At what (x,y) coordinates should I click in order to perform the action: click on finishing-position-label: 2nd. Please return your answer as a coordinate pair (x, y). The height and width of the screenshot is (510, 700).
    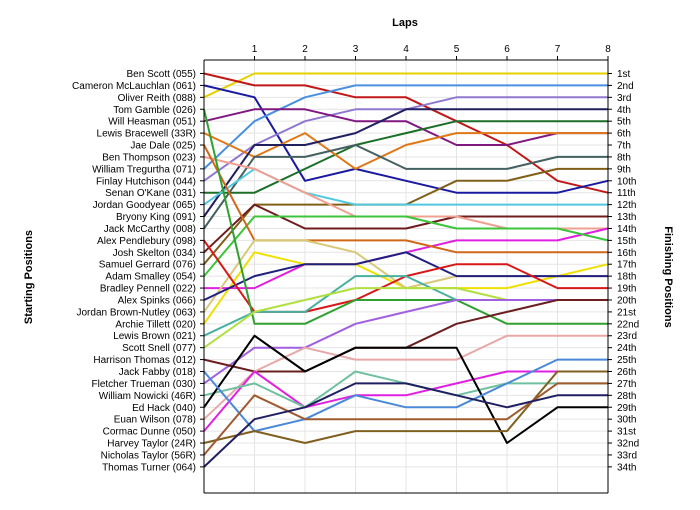
    Looking at the image, I should click on (625, 86).